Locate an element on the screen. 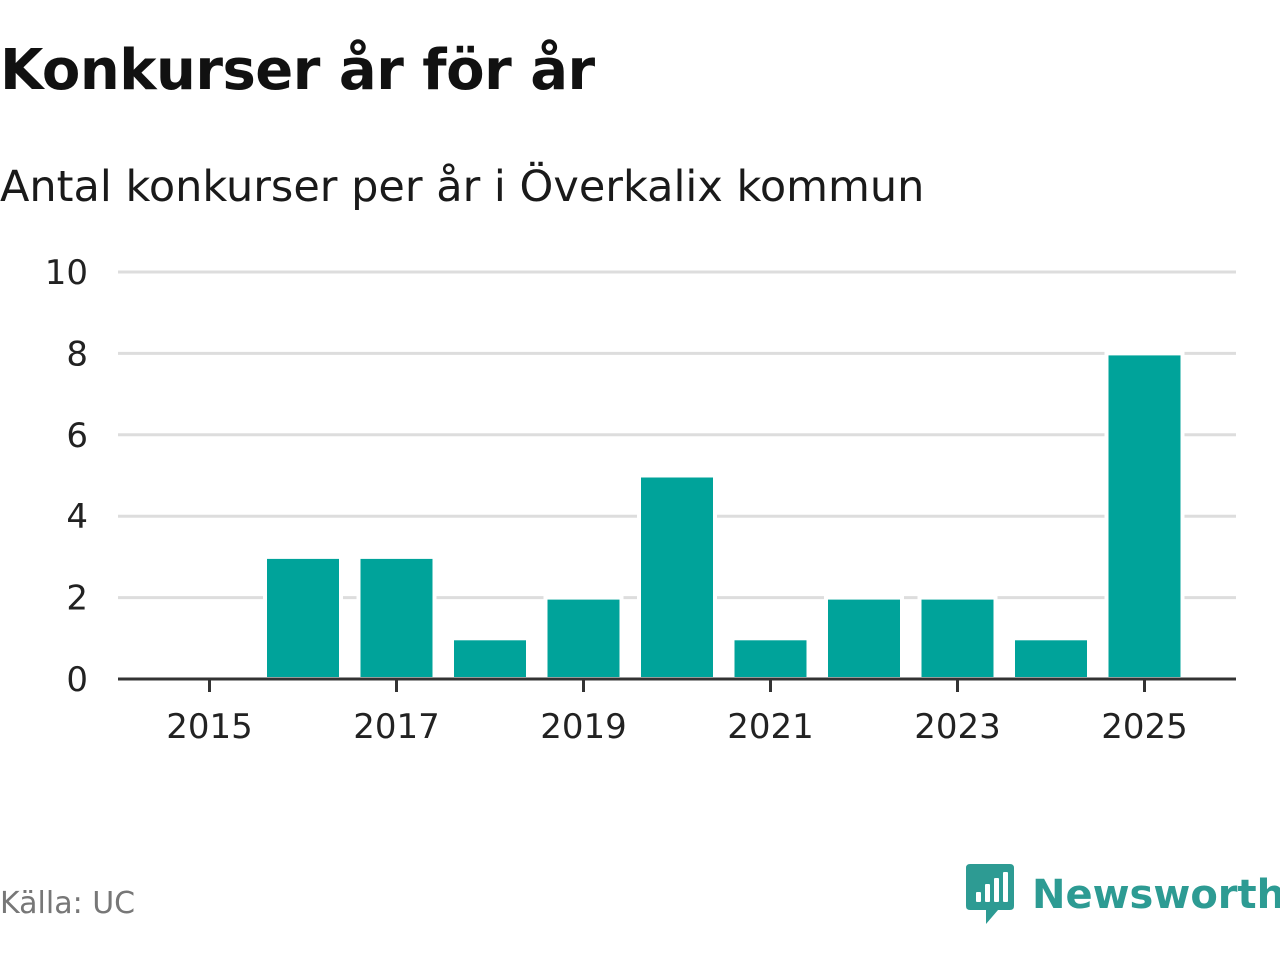 The width and height of the screenshot is (1280, 960). y-tick-label: 2 is located at coordinates (77, 599).